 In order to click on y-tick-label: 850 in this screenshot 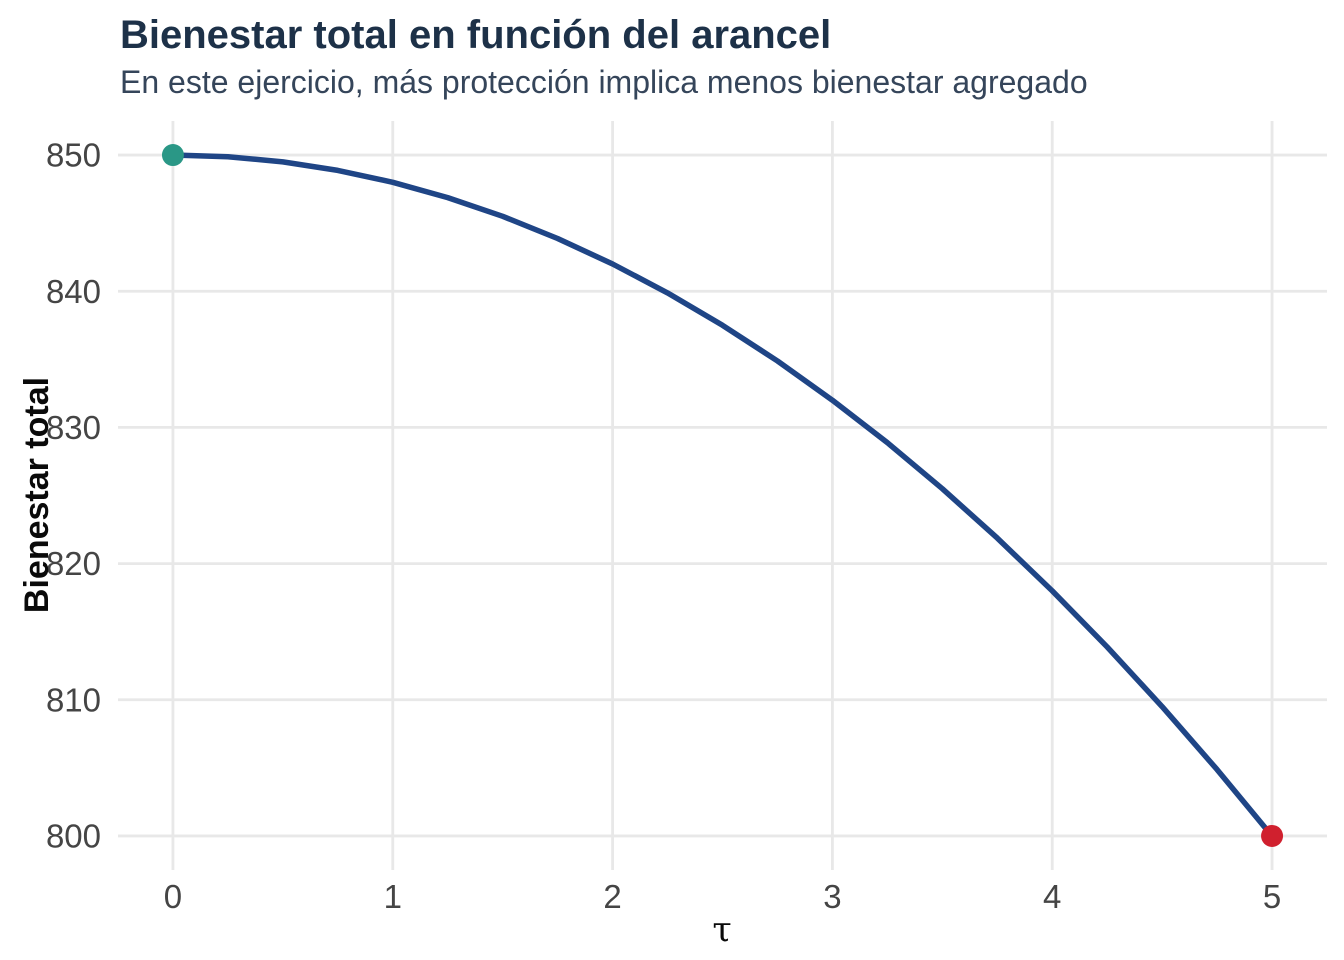, I will do `click(73, 155)`.